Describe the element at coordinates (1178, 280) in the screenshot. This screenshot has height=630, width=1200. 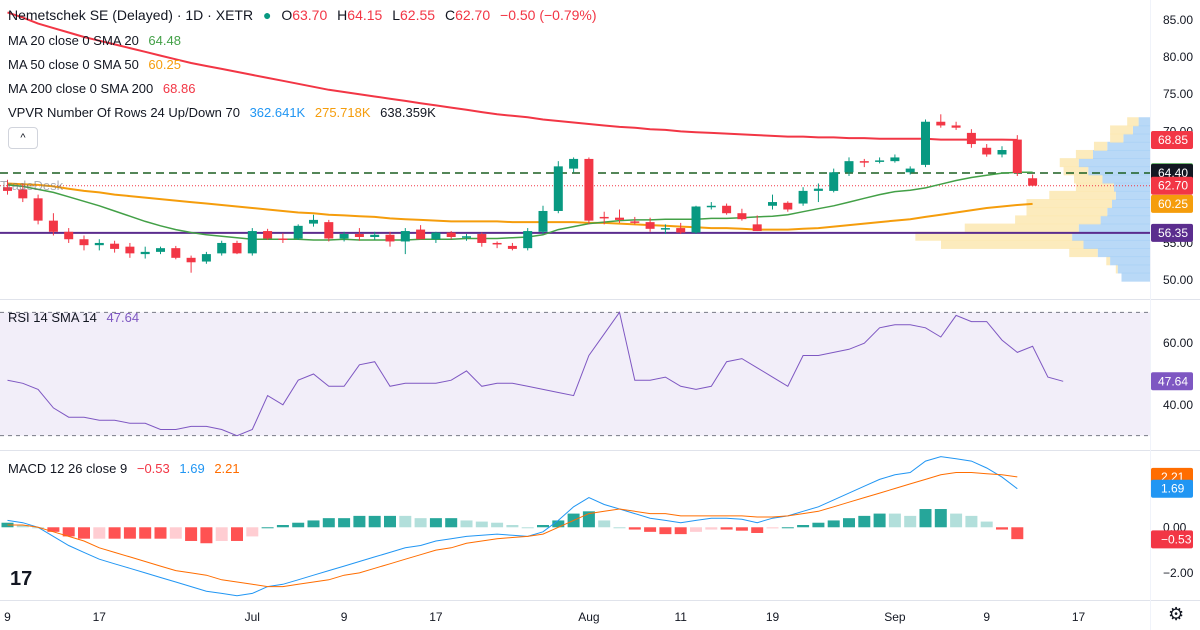
I see `price-tick-label: 50.00` at that location.